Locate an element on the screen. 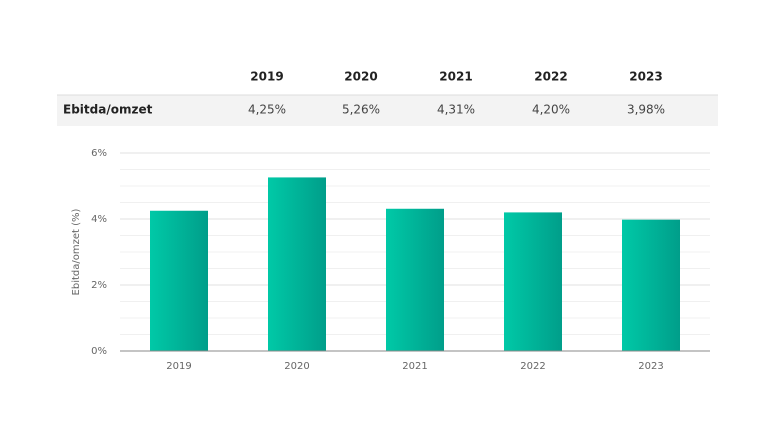 The image size is (770, 433). x-tick-label: 2020 is located at coordinates (296, 366).